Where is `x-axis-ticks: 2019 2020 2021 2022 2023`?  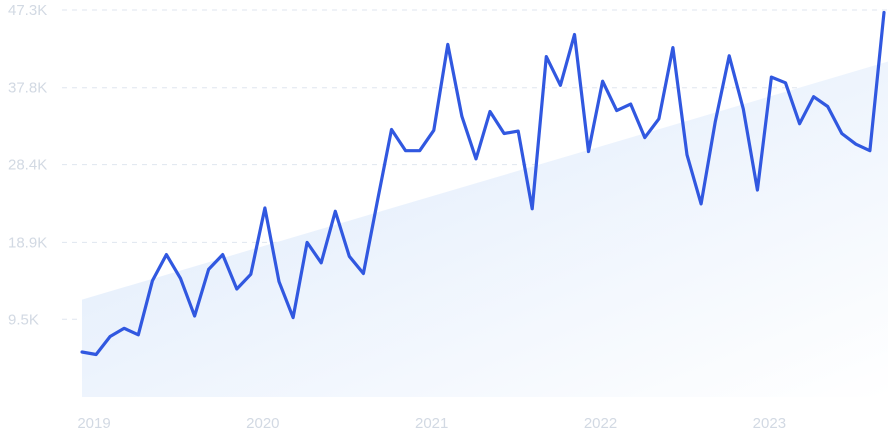 x-axis-ticks: 2019 2020 2021 2022 2023 is located at coordinates (431, 423).